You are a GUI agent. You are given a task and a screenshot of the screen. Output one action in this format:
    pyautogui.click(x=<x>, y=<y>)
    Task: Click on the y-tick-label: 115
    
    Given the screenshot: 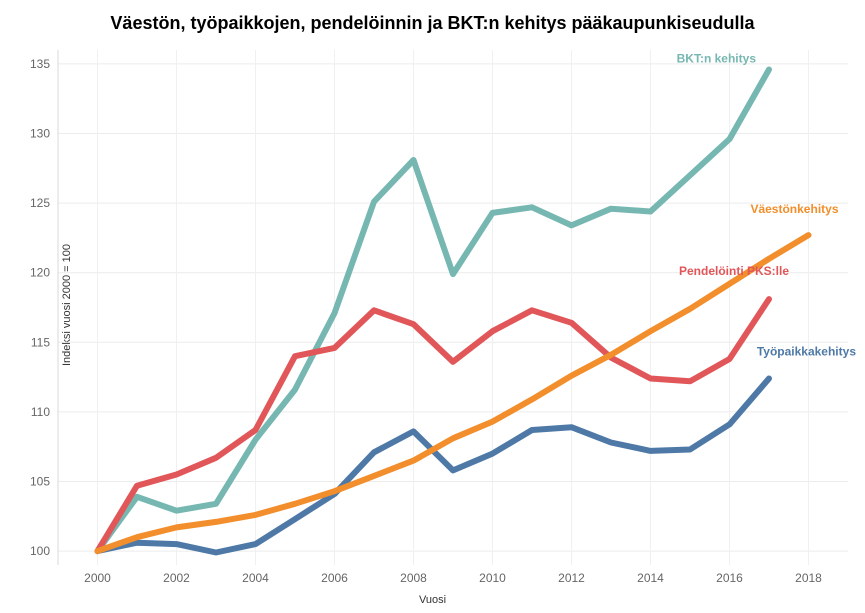 What is the action you would take?
    pyautogui.click(x=40, y=342)
    